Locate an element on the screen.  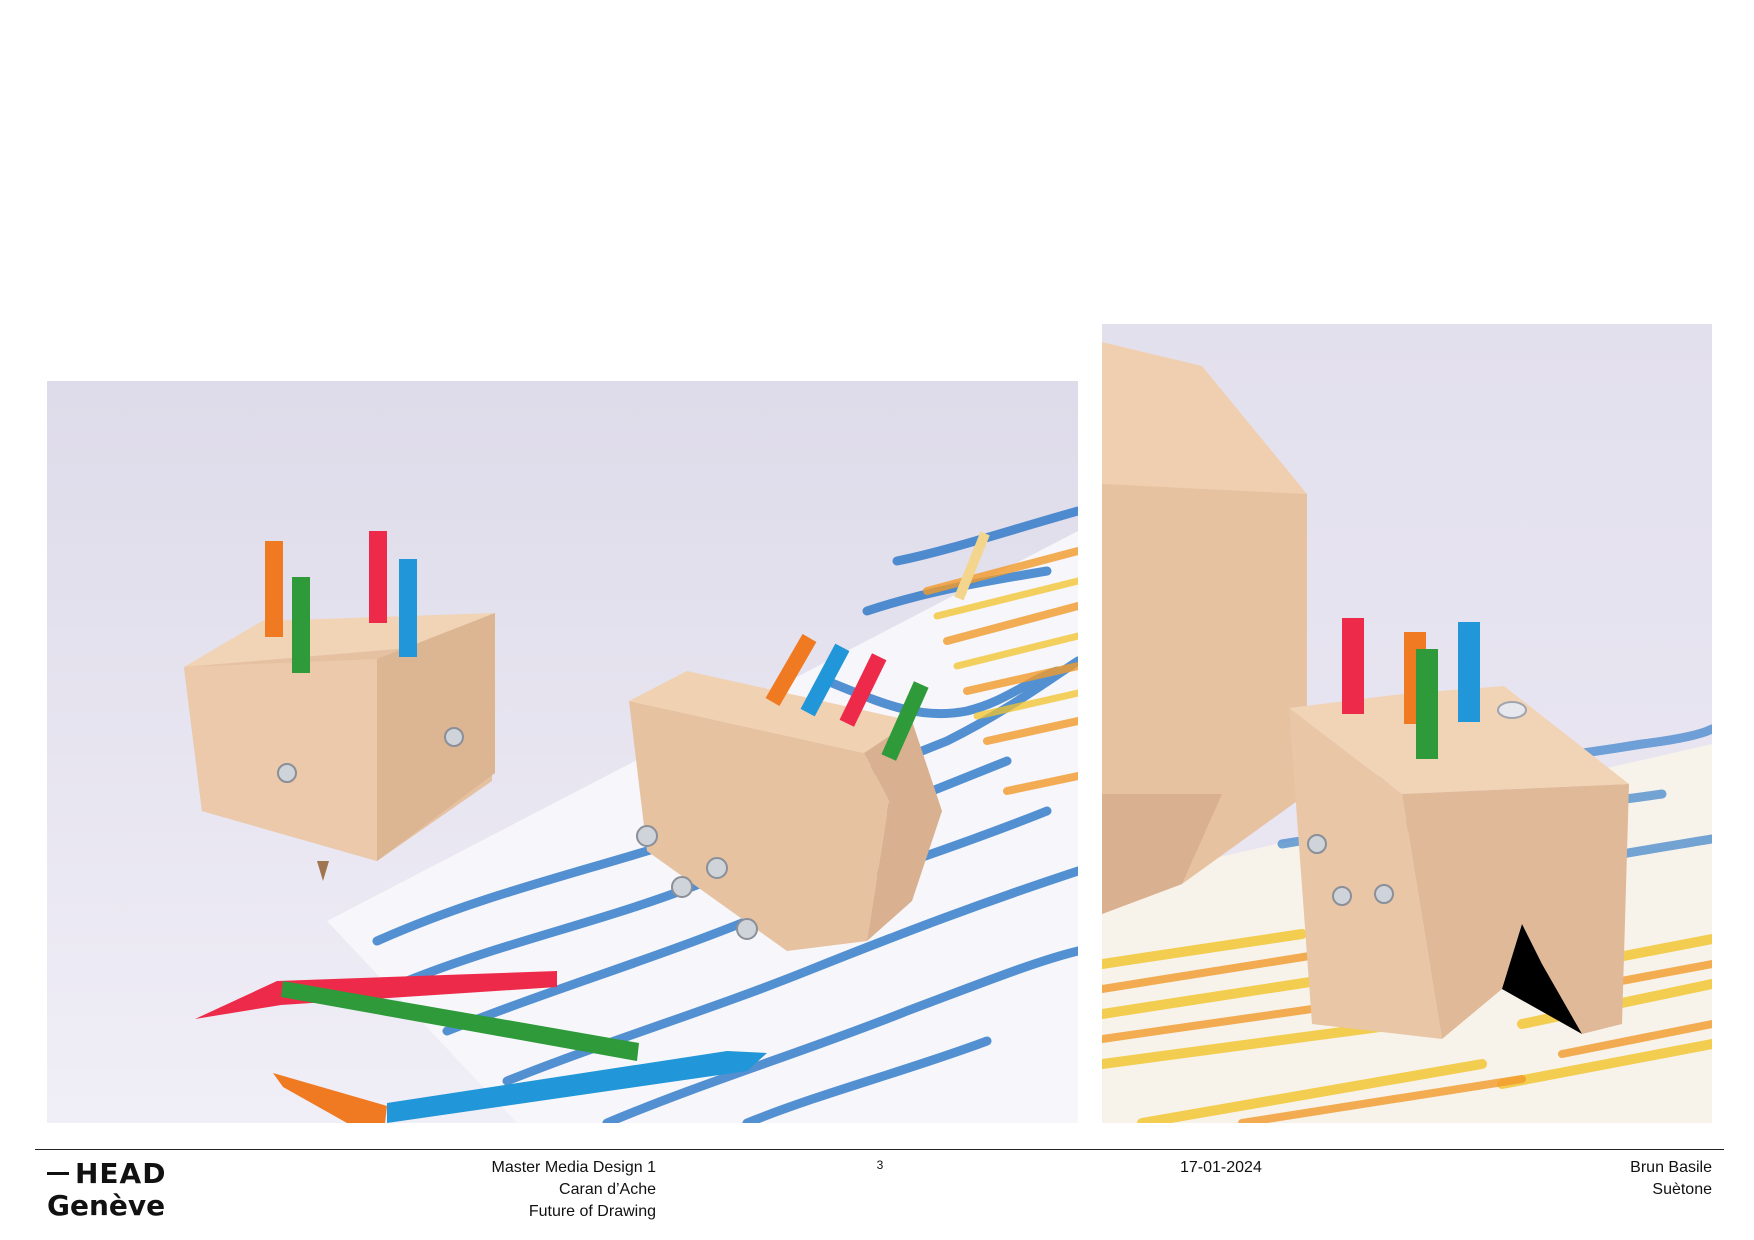
author-info: Brun Basile Suètone is located at coordinates (1616, 1179).